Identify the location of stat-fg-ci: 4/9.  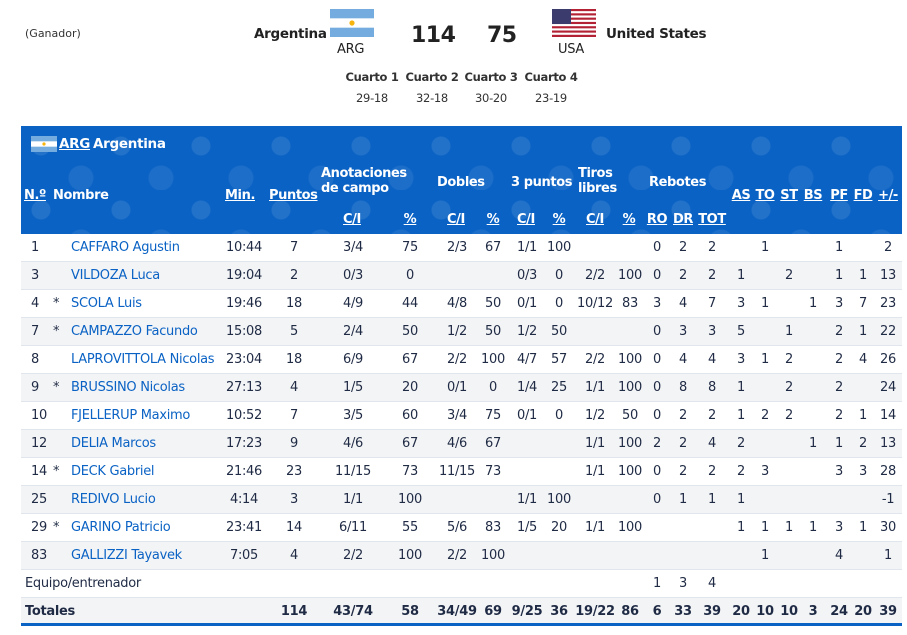
(353, 303).